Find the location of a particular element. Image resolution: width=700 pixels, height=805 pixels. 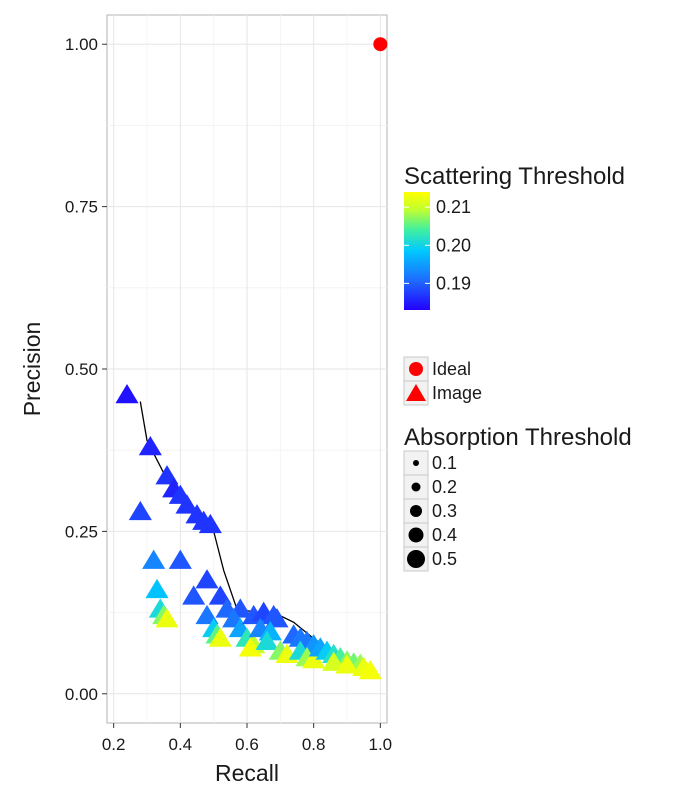

colorbar-legend: Scattering Threshold 0.19 0.20 0.21 is located at coordinates (514, 236).